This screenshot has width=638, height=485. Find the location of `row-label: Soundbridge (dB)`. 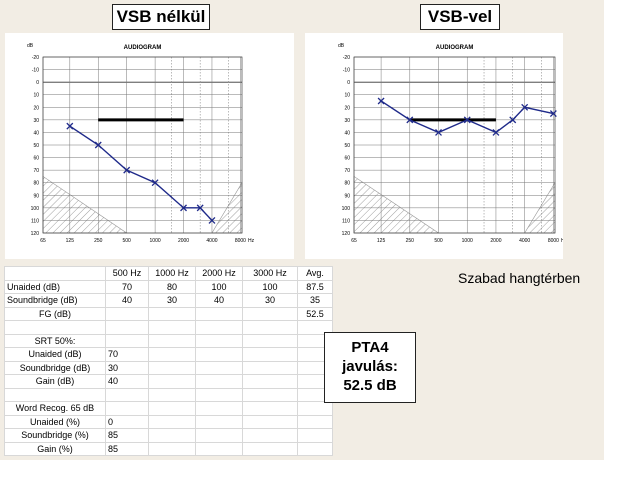

row-label: Soundbridge (dB) is located at coordinates (55, 300).